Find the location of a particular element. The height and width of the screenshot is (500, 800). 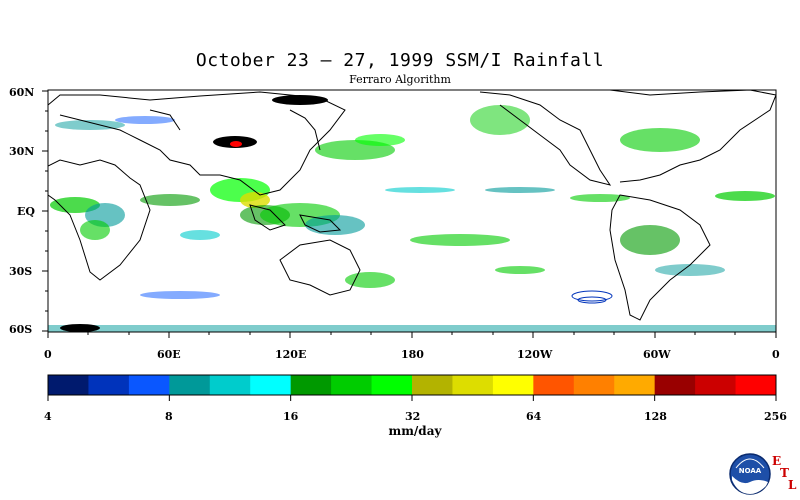

colorbar-label-128: 128 is located at coordinates (655, 416).